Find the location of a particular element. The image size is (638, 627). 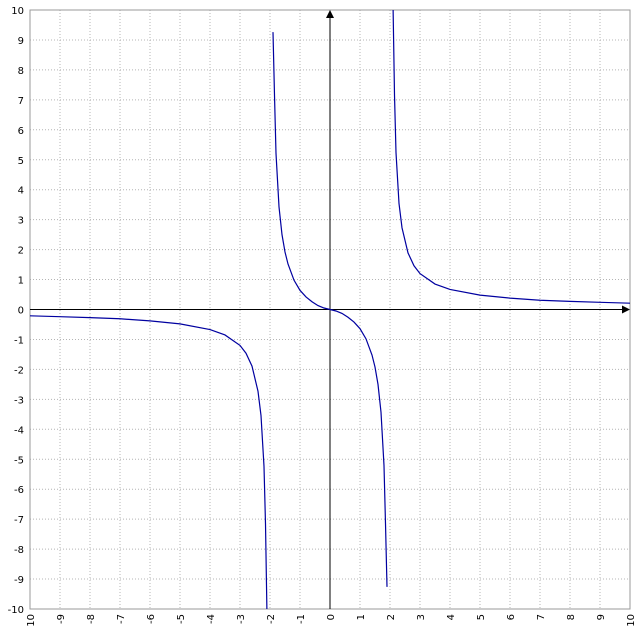

y-tick-label: -6 is located at coordinates (19, 490).